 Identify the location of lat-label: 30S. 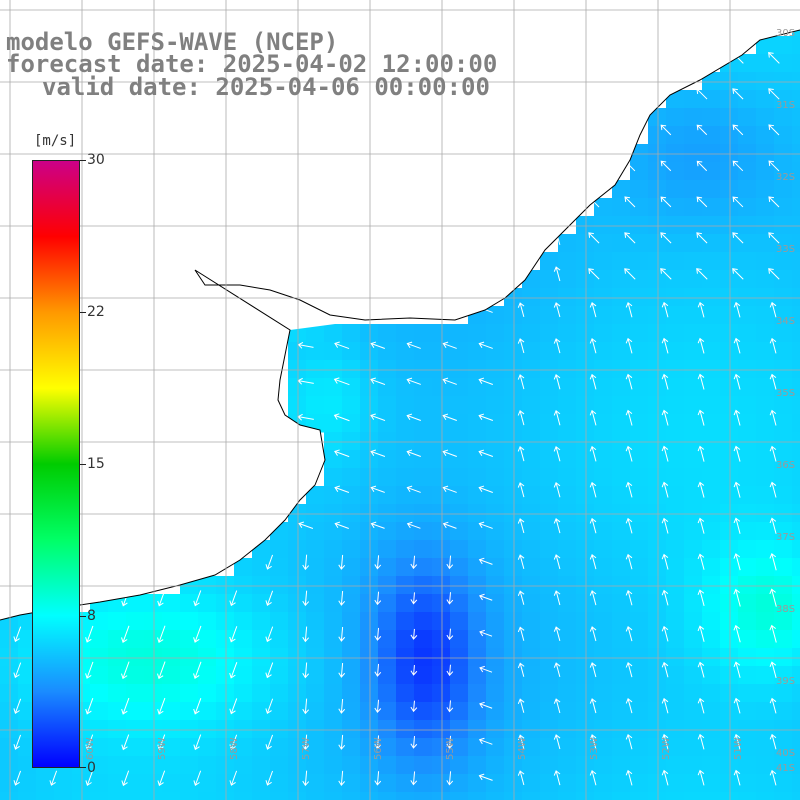
(786, 33).